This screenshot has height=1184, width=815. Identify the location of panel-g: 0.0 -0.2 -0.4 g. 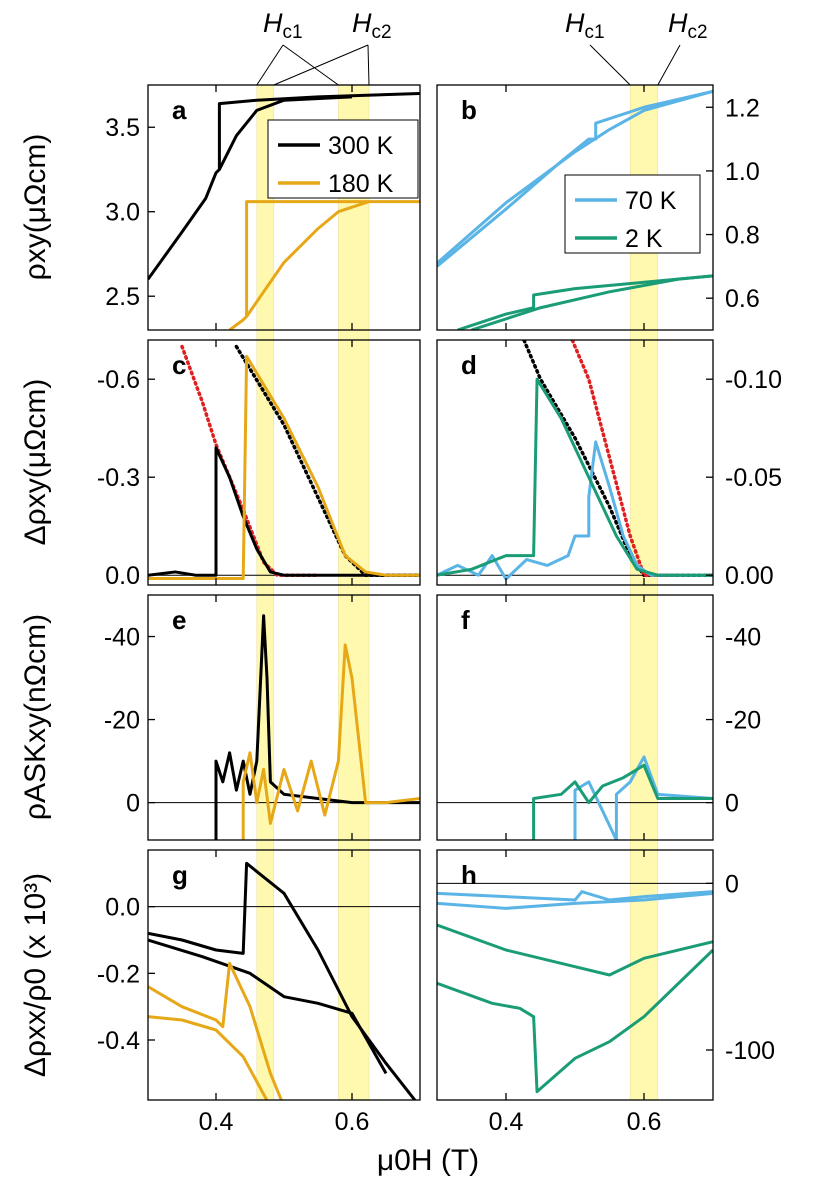
(259, 975).